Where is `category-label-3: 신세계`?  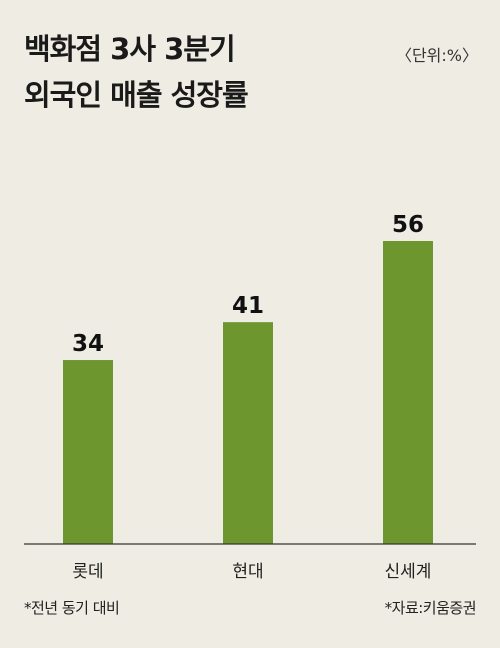
category-label-3: 신세계 is located at coordinates (408, 572).